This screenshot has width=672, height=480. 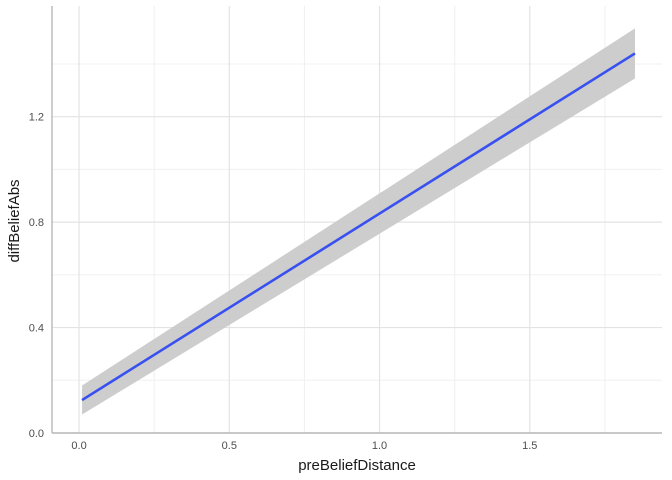 I want to click on x-axis-title: preBeliefDistance, so click(x=357, y=465).